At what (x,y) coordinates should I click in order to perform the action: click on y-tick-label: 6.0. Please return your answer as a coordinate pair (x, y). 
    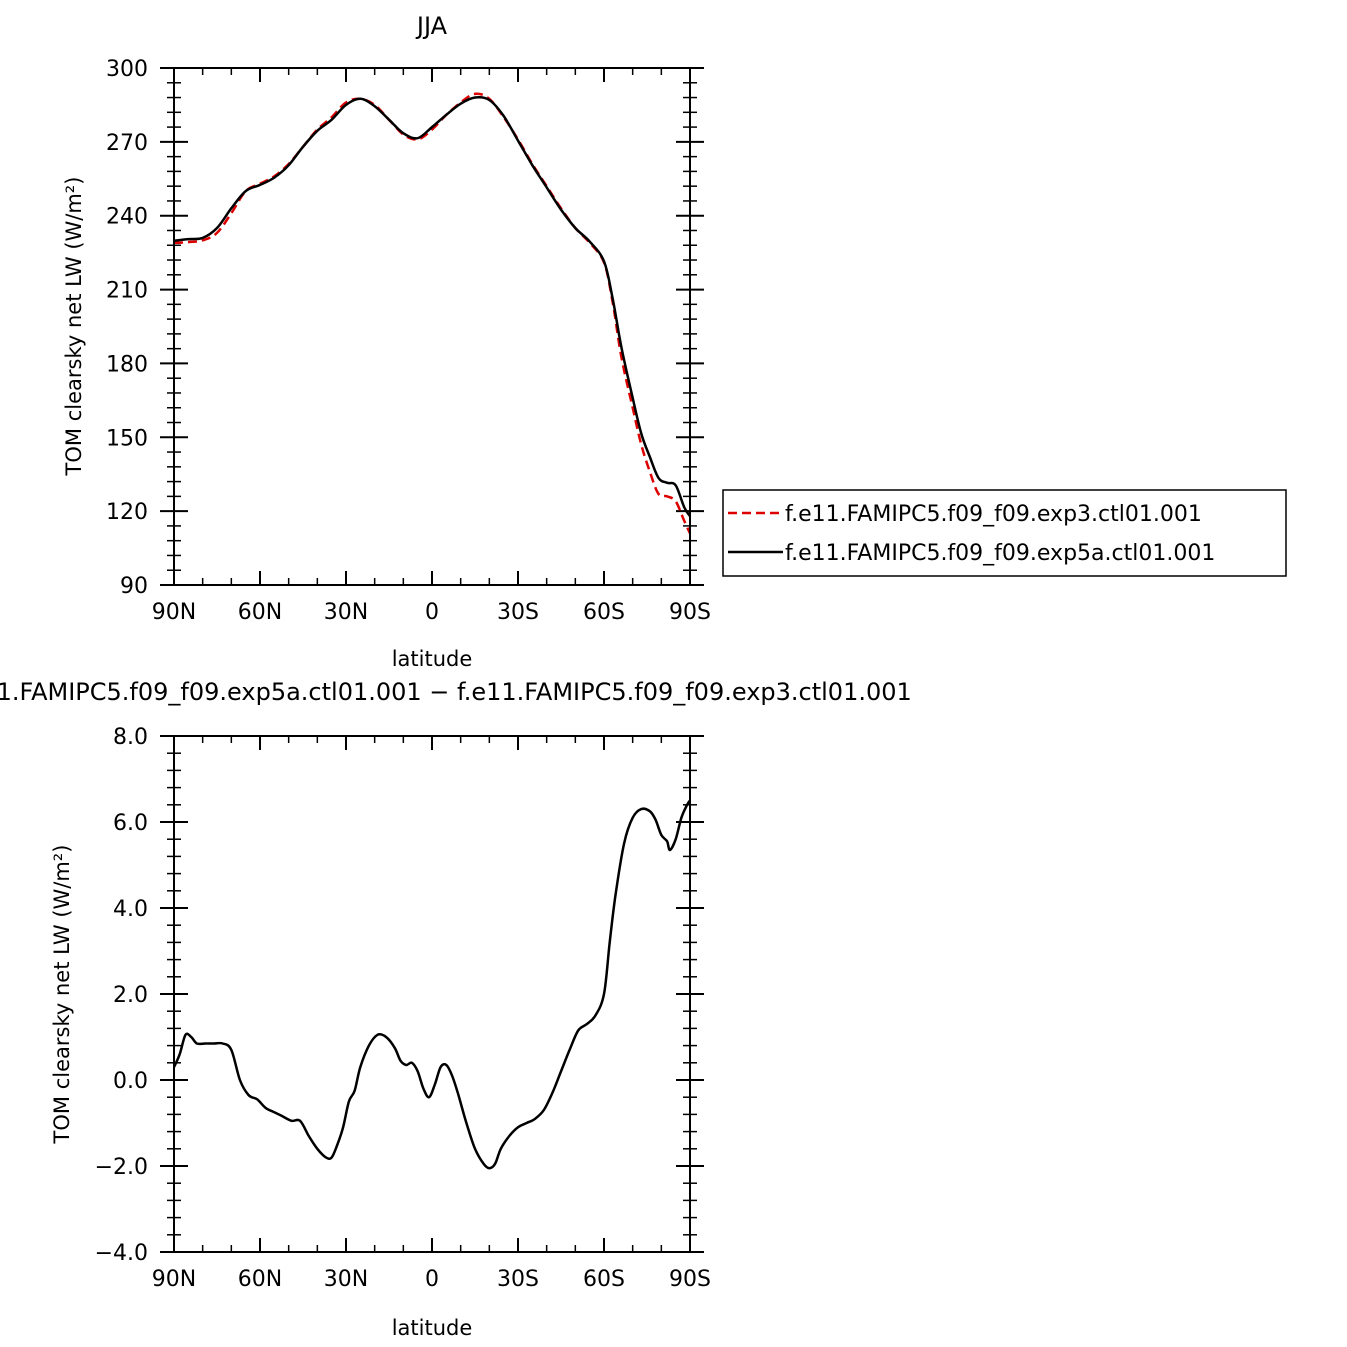
    Looking at the image, I should click on (130, 823).